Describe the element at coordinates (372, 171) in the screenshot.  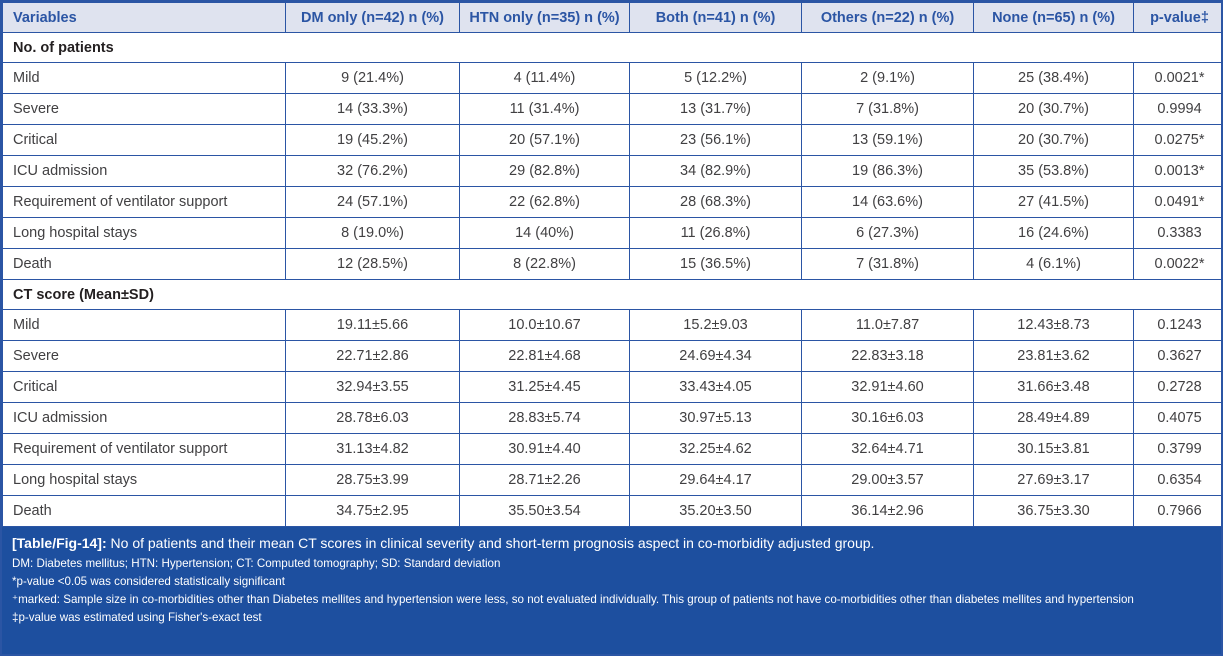
I see `value-cell: 32 (76.2%)` at that location.